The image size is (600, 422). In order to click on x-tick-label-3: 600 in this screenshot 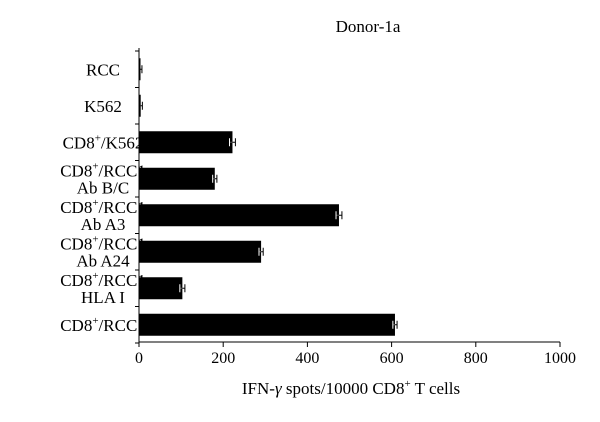, I will do `click(392, 358)`.